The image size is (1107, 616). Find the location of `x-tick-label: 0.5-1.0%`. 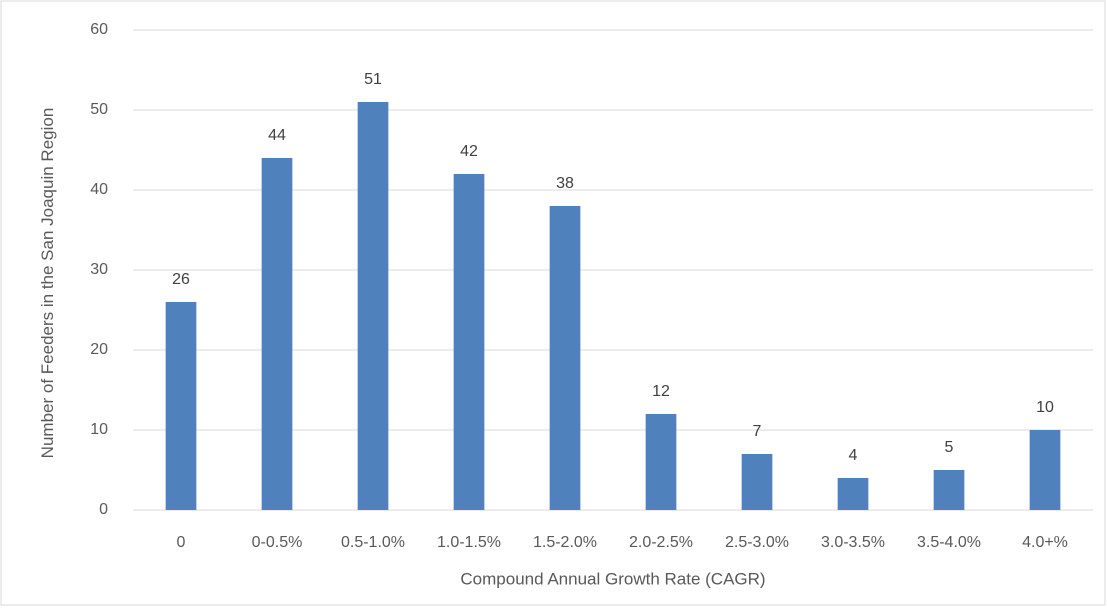

x-tick-label: 0.5-1.0% is located at coordinates (373, 542).